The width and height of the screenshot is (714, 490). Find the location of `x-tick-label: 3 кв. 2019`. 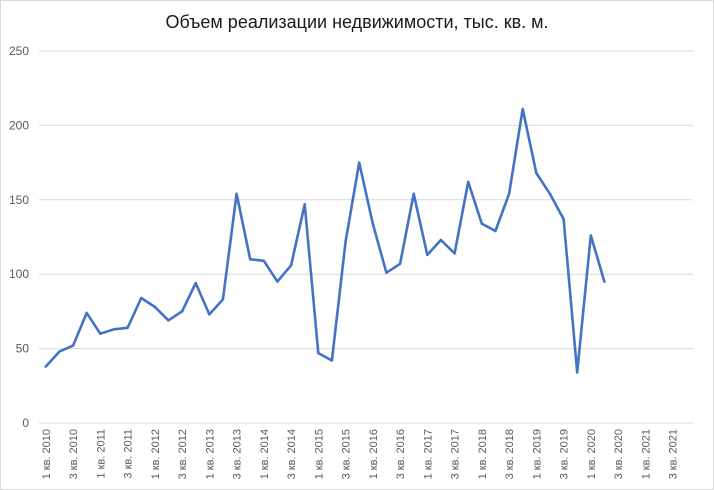

x-tick-label: 3 кв. 2019 is located at coordinates (565, 454).